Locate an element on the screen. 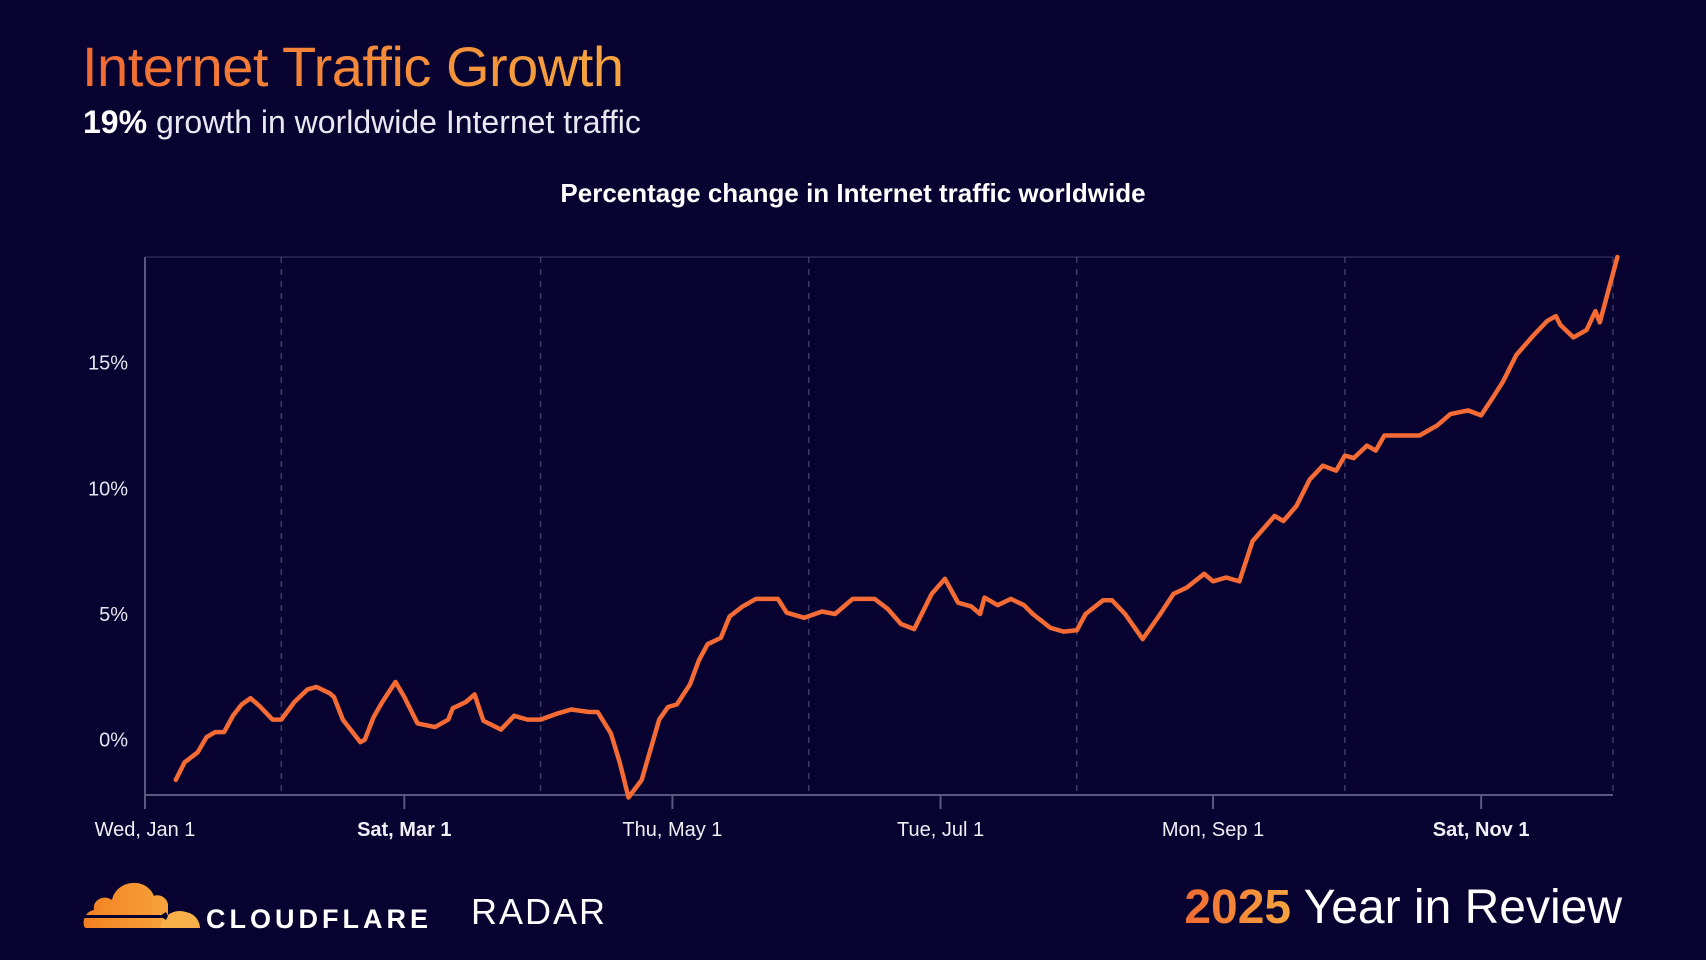 This screenshot has height=960, width=1706. x-tick-label: Sat, Nov 1 is located at coordinates (1481, 830).